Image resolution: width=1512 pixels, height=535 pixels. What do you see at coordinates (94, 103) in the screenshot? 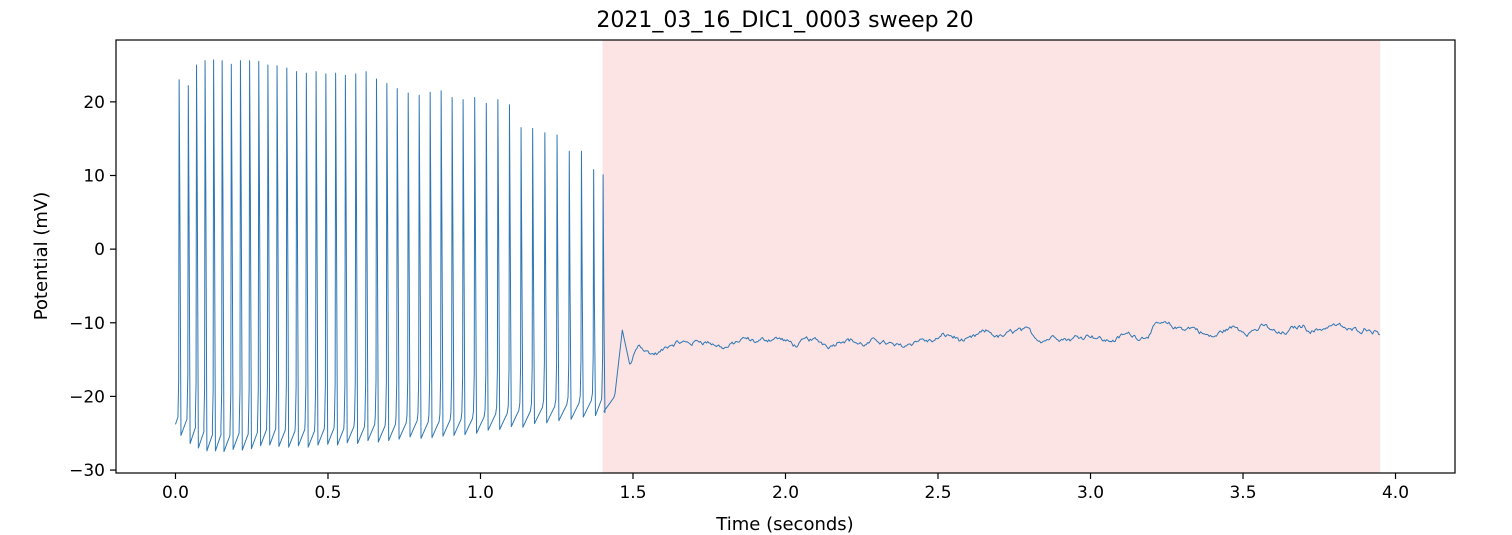
I see `y-tick-label: 20` at bounding box center [94, 103].